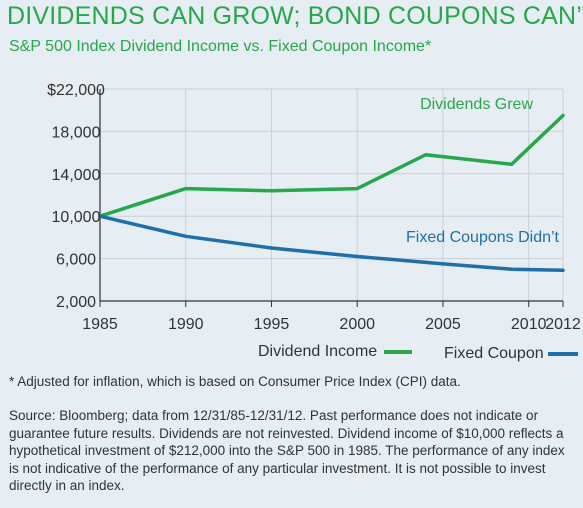 The image size is (583, 508). What do you see at coordinates (76, 302) in the screenshot?
I see `y-tick-label: 2,000` at bounding box center [76, 302].